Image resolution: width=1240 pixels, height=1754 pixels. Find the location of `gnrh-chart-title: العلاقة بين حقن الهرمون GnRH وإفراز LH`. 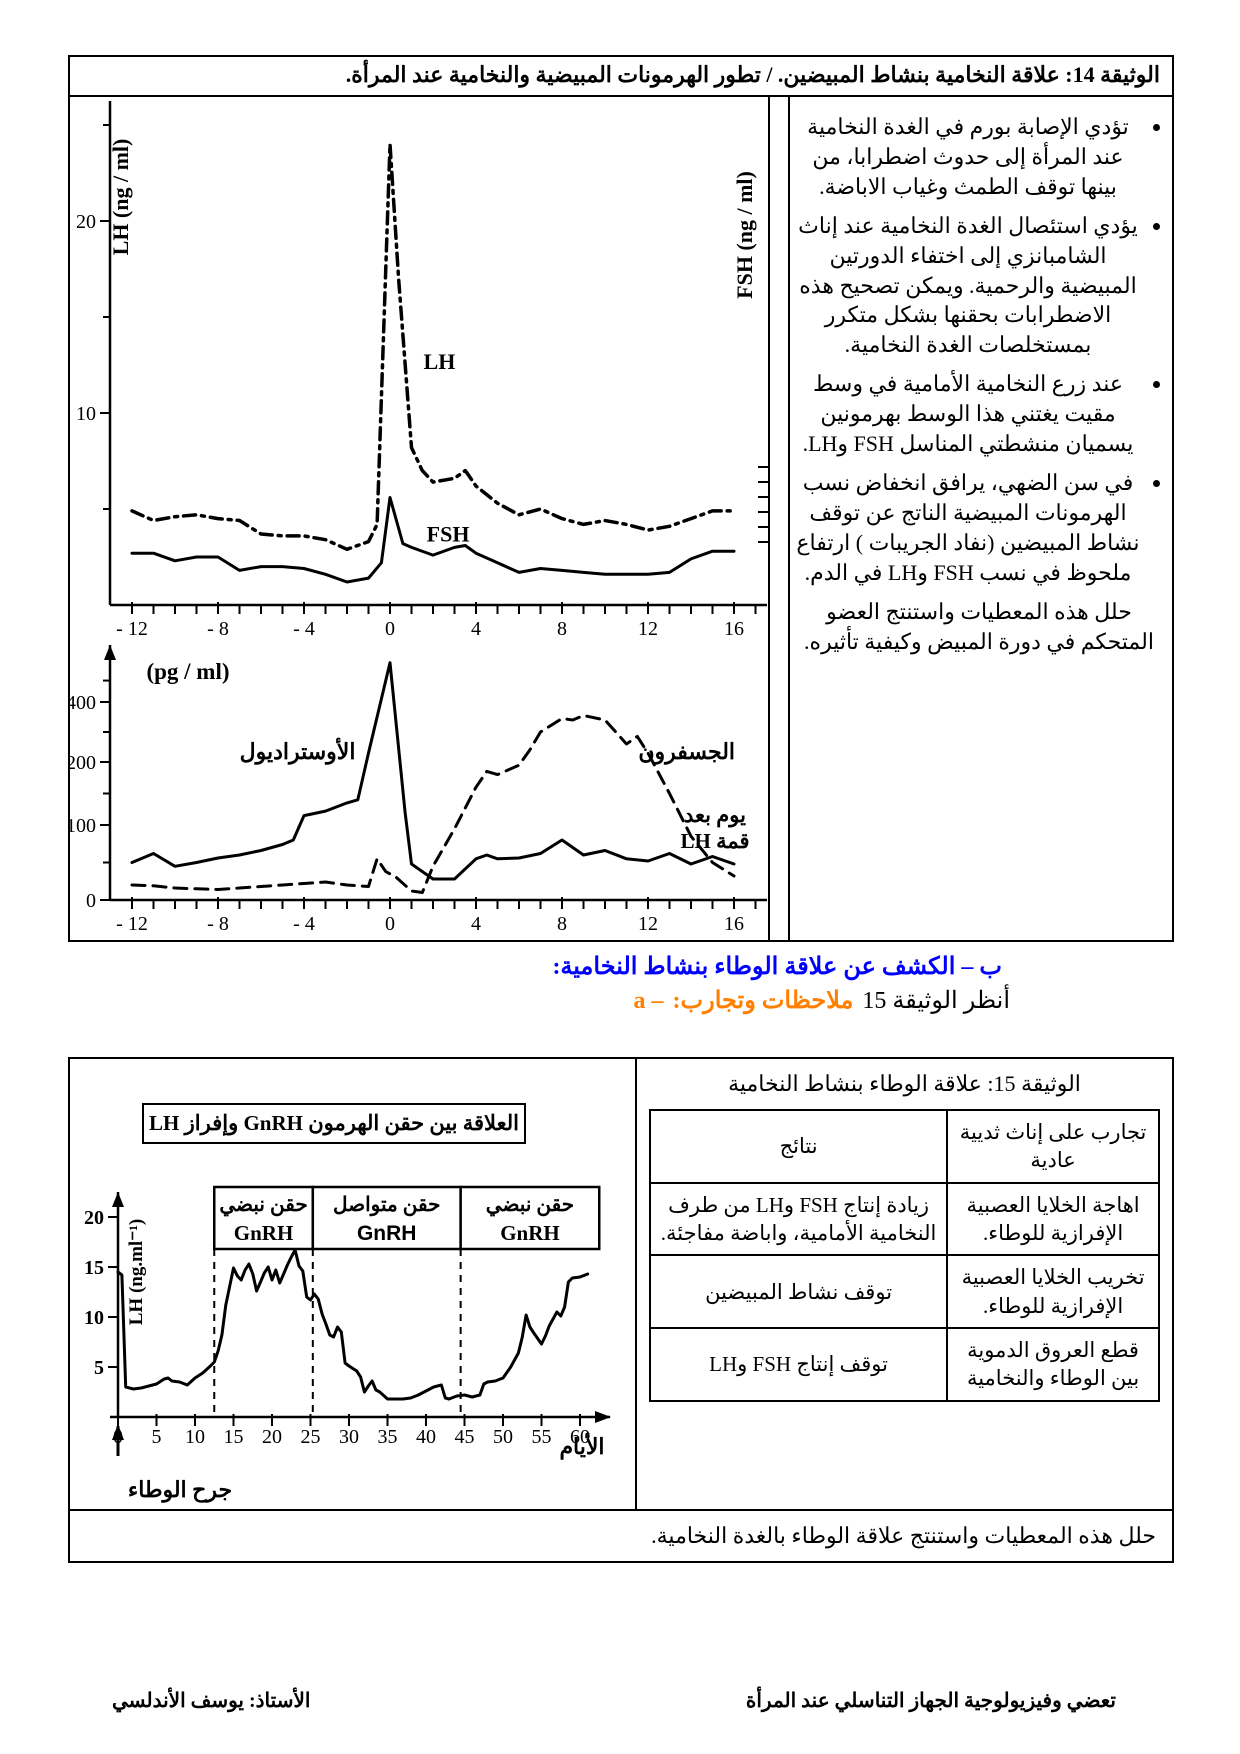

gnrh-chart-title: العلاقة بين حقن الهرمون GnRH وإفراز LH is located at coordinates (334, 1123).